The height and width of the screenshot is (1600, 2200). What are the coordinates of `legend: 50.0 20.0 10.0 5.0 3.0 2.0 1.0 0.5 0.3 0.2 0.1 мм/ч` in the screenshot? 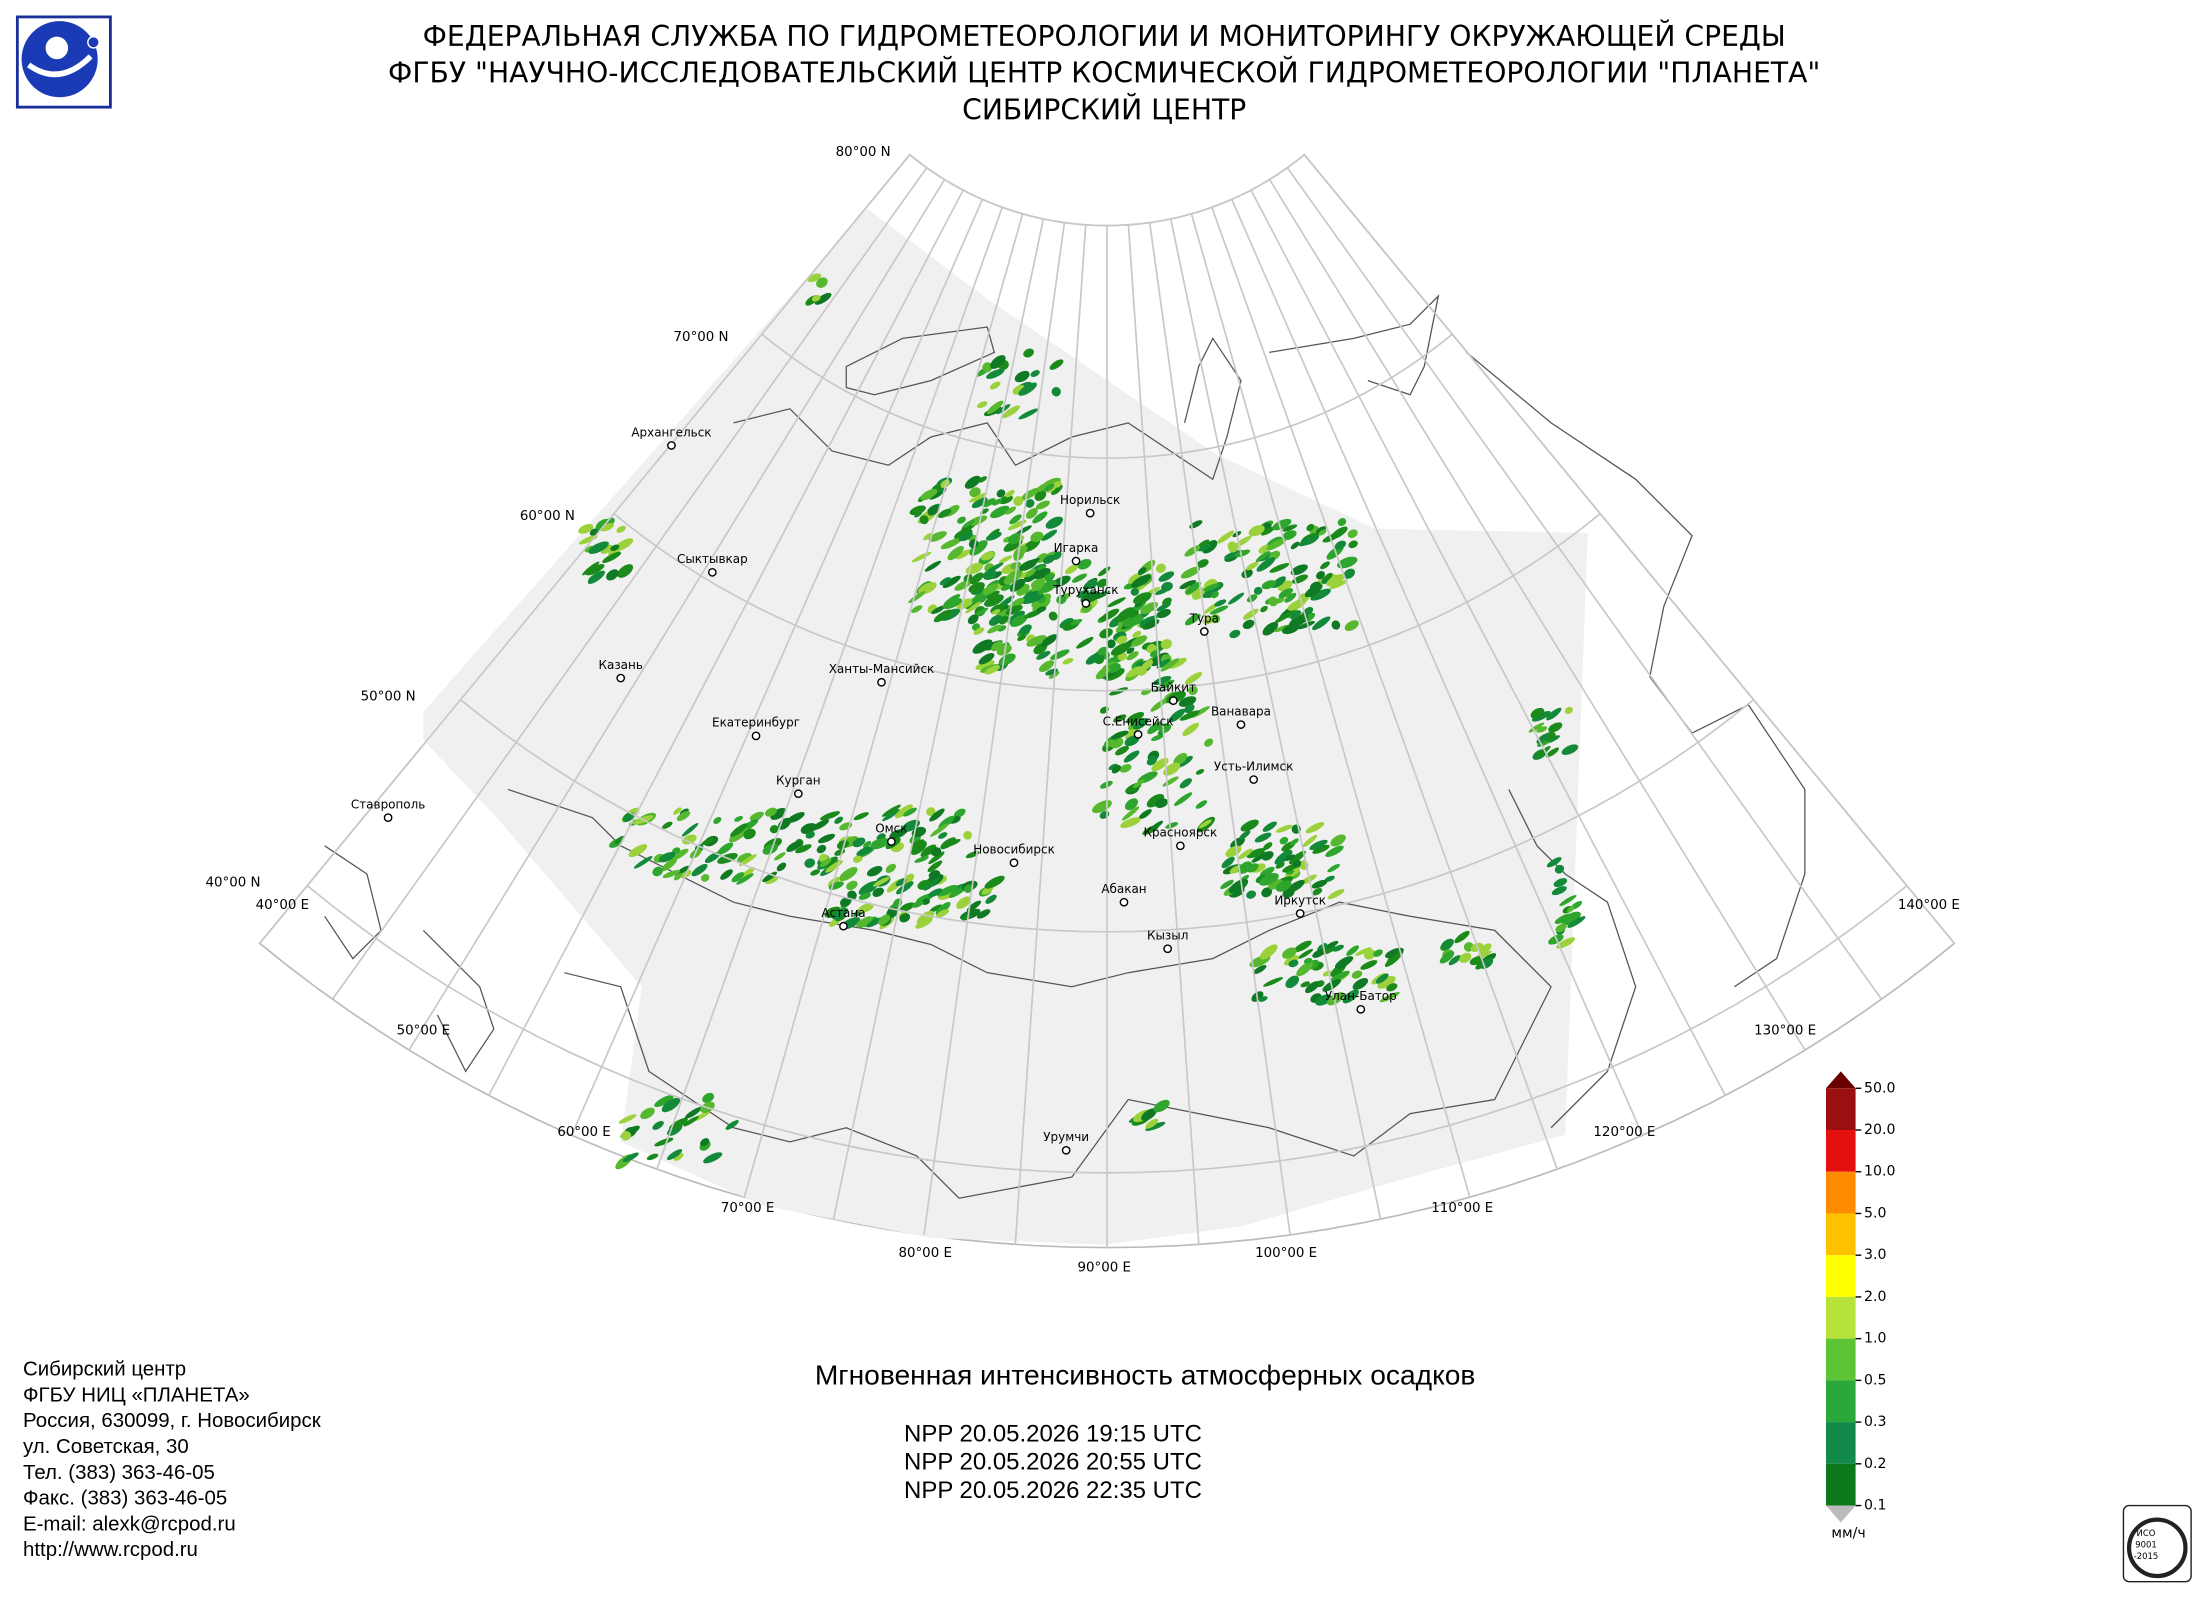 It's located at (1860, 1306).